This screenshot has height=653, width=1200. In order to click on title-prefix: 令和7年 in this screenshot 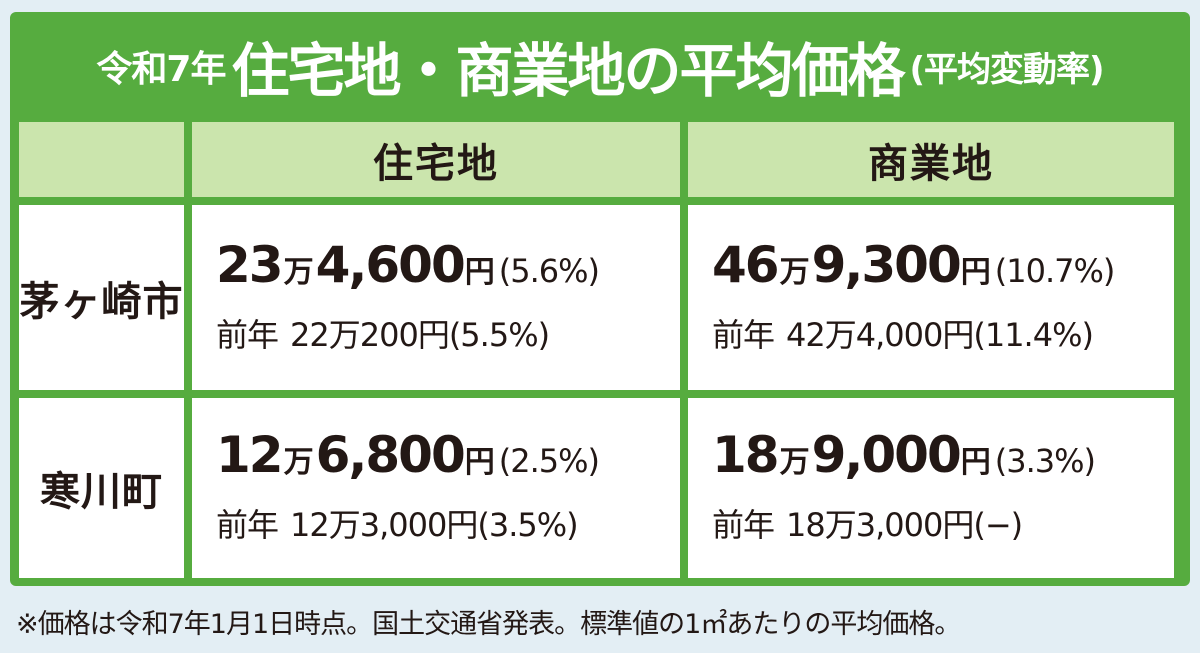, I will do `click(161, 69)`.